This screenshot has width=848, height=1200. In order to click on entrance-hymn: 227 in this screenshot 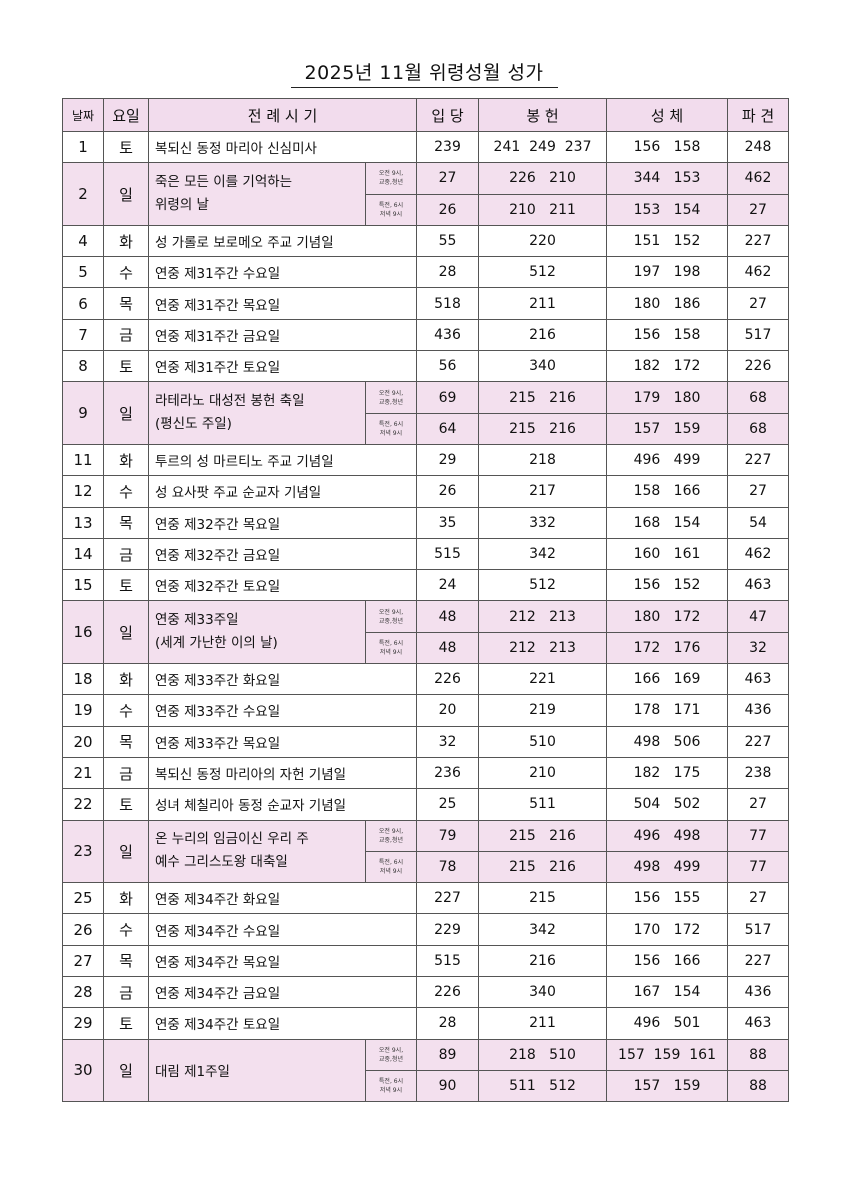, I will do `click(448, 898)`.